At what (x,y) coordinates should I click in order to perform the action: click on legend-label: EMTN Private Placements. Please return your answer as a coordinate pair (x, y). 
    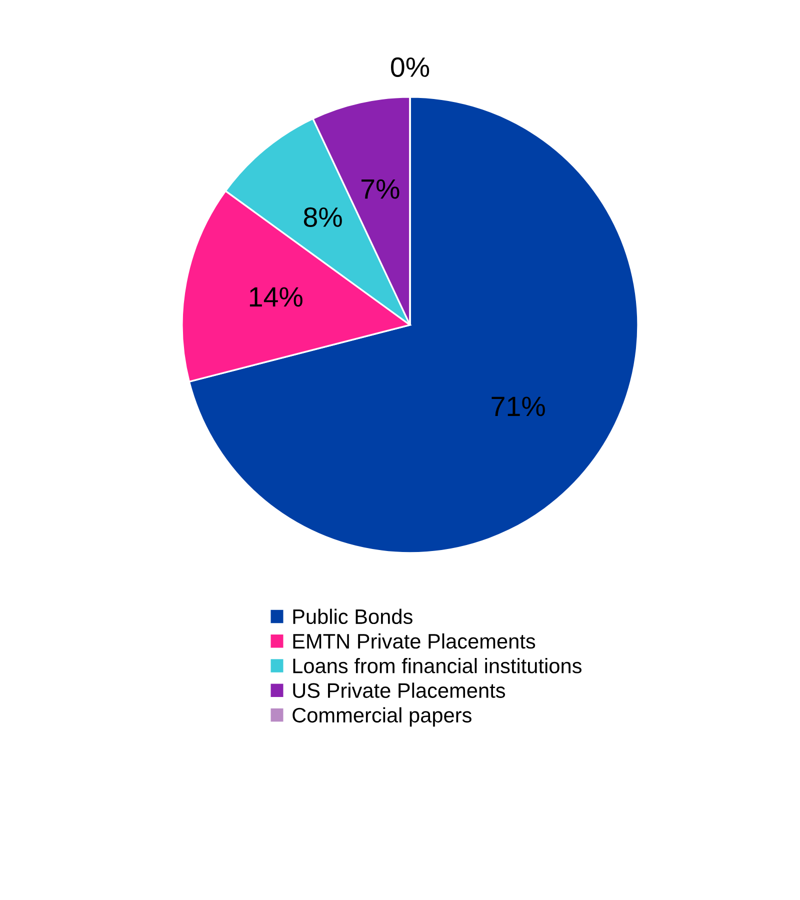
    Looking at the image, I should click on (414, 641).